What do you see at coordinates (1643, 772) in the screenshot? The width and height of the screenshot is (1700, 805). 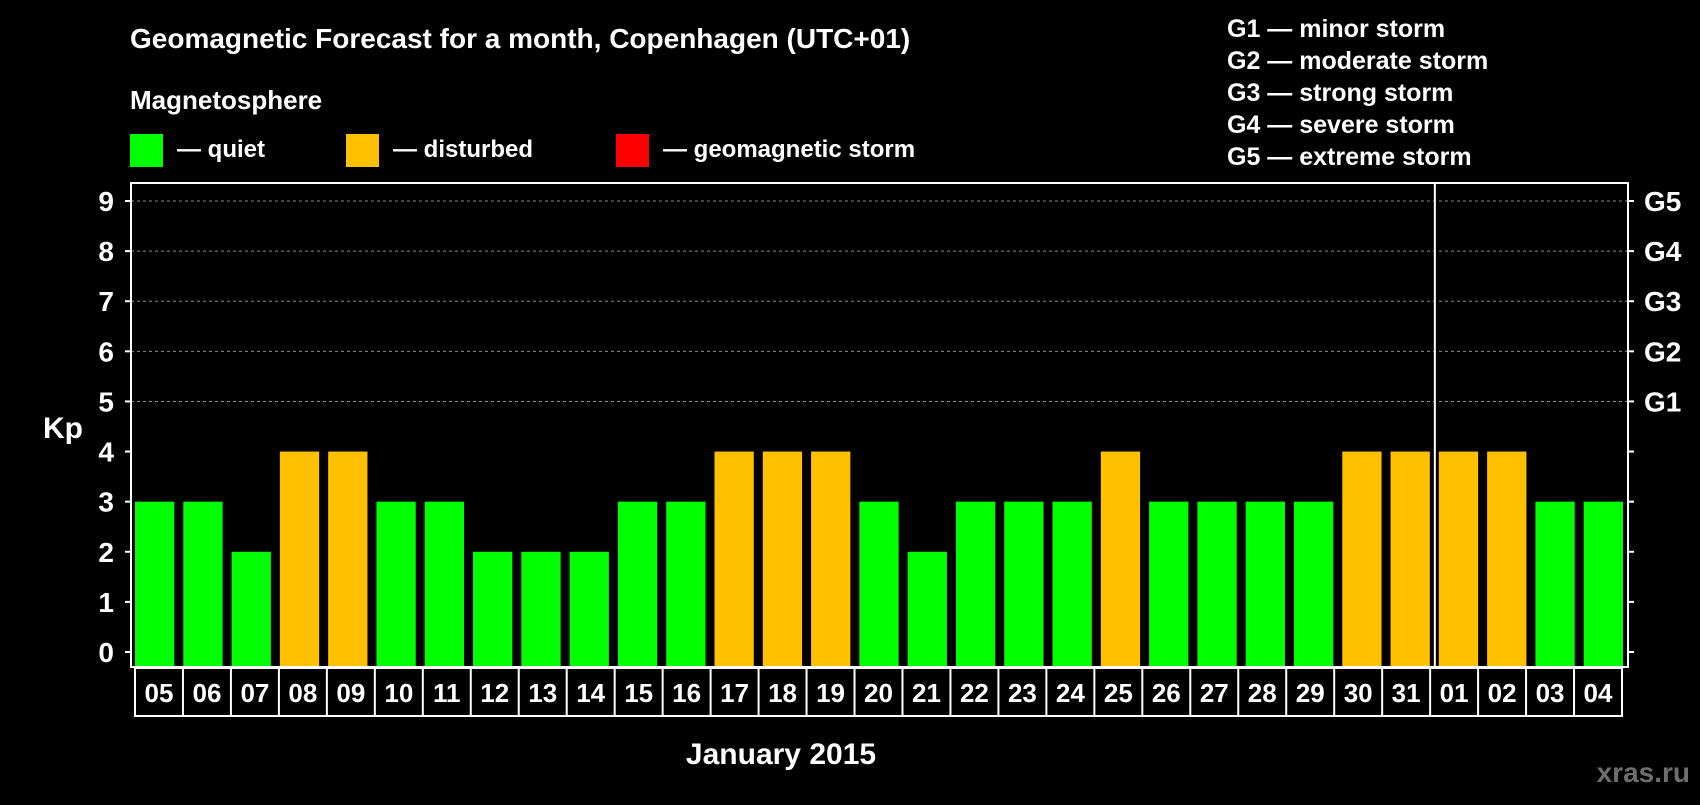 I see `watermark: xras.ru` at bounding box center [1643, 772].